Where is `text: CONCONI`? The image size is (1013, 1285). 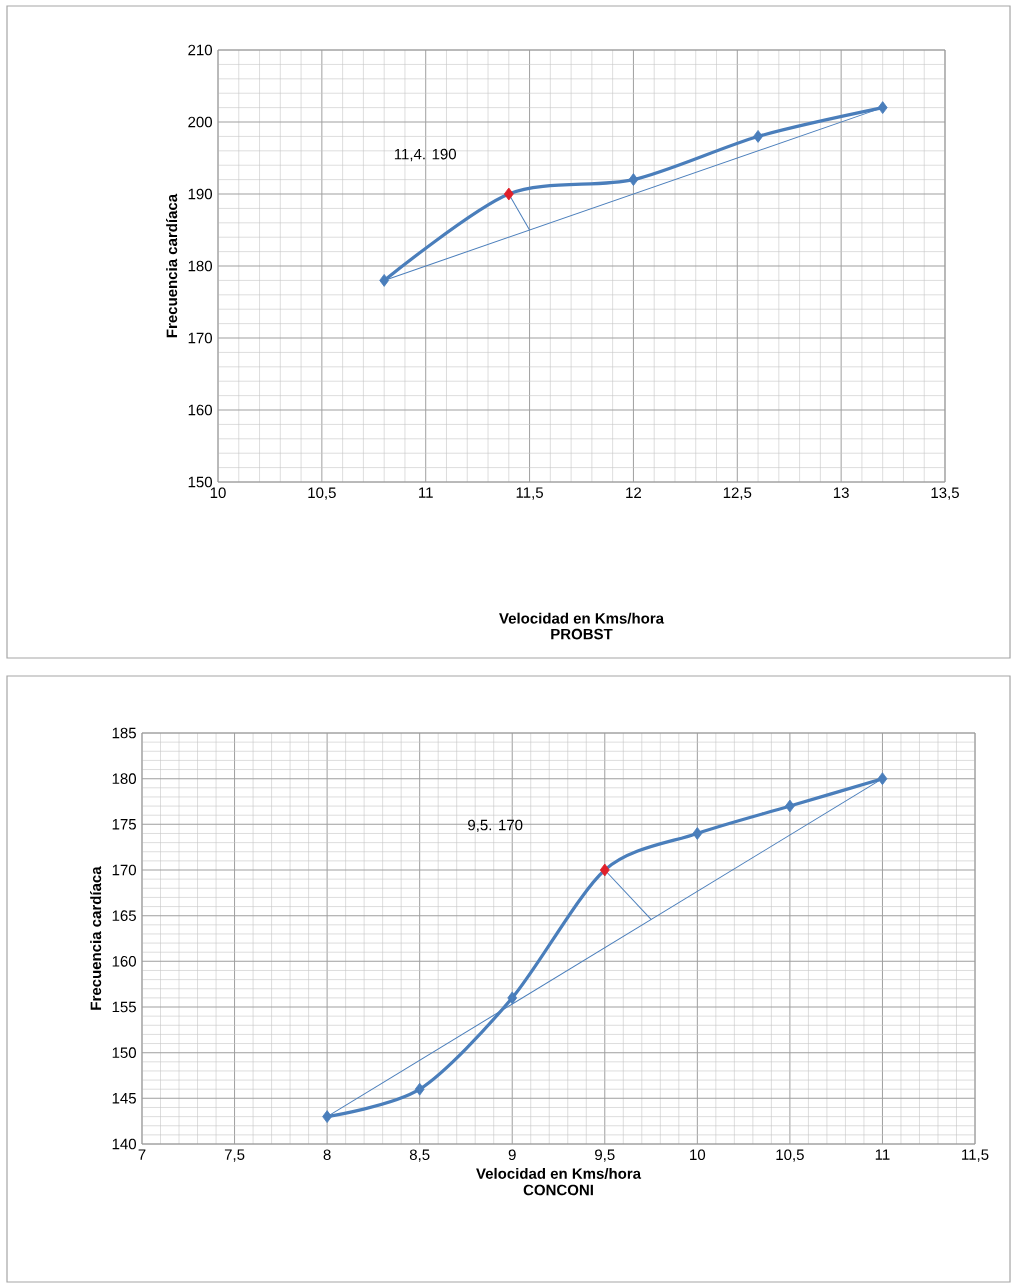 text: CONCONI is located at coordinates (558, 1190).